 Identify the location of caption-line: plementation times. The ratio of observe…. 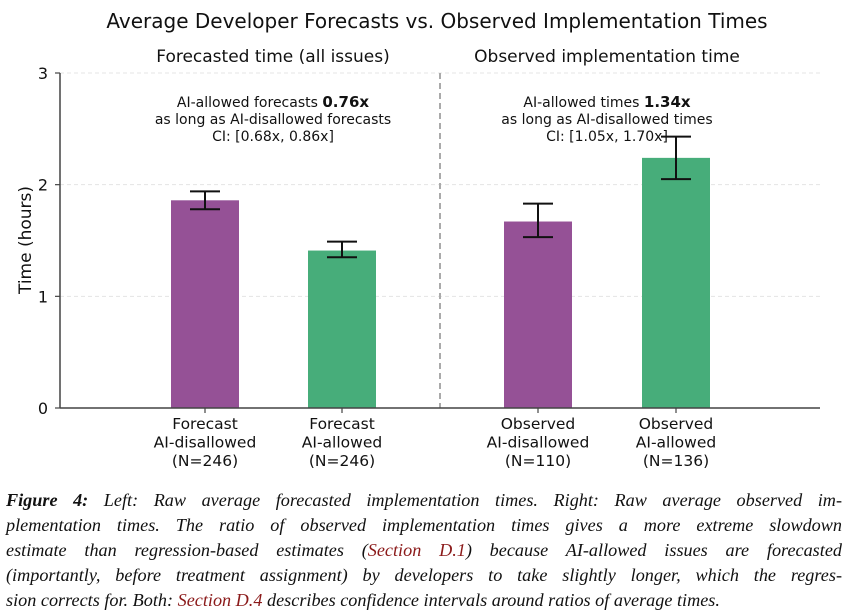
(424, 525).